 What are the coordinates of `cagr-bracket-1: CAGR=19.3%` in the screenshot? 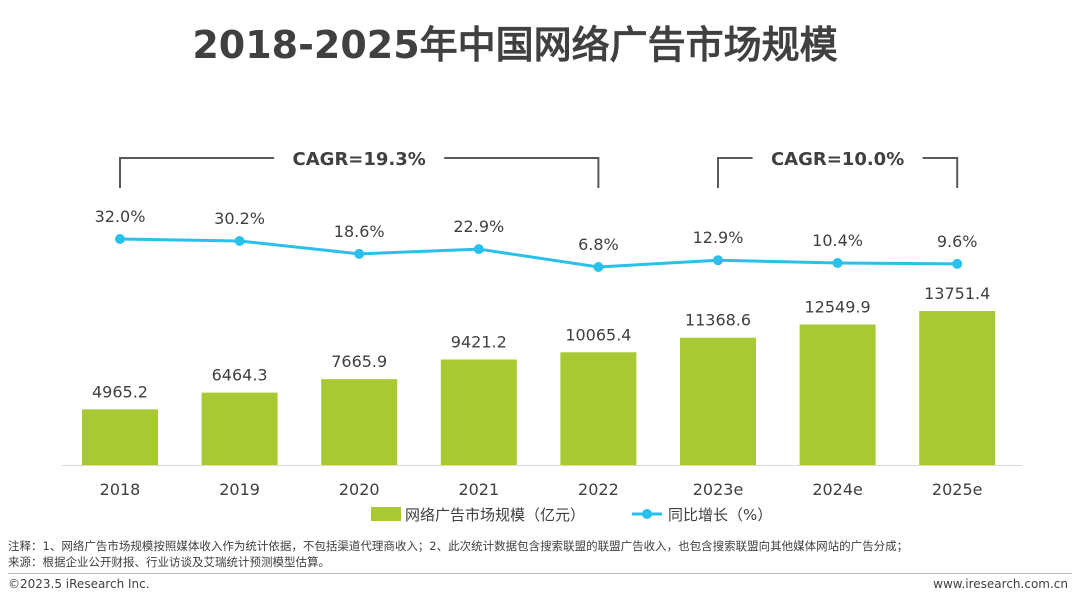 It's located at (359, 168).